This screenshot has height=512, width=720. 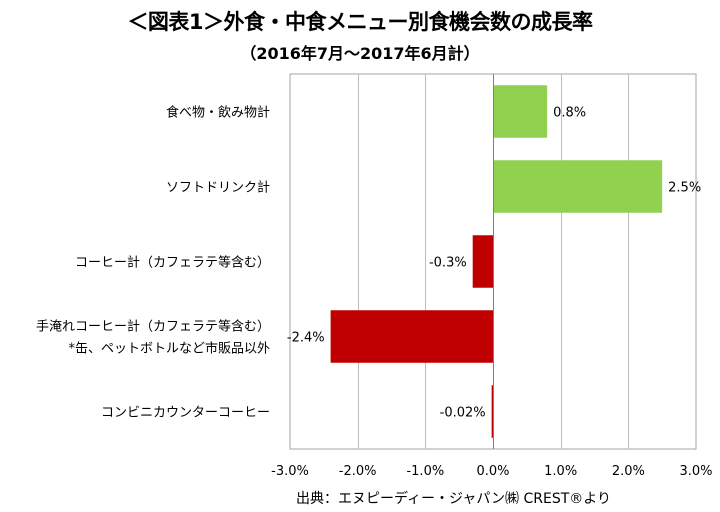 I want to click on data-label: 0.8%, so click(x=569, y=113).